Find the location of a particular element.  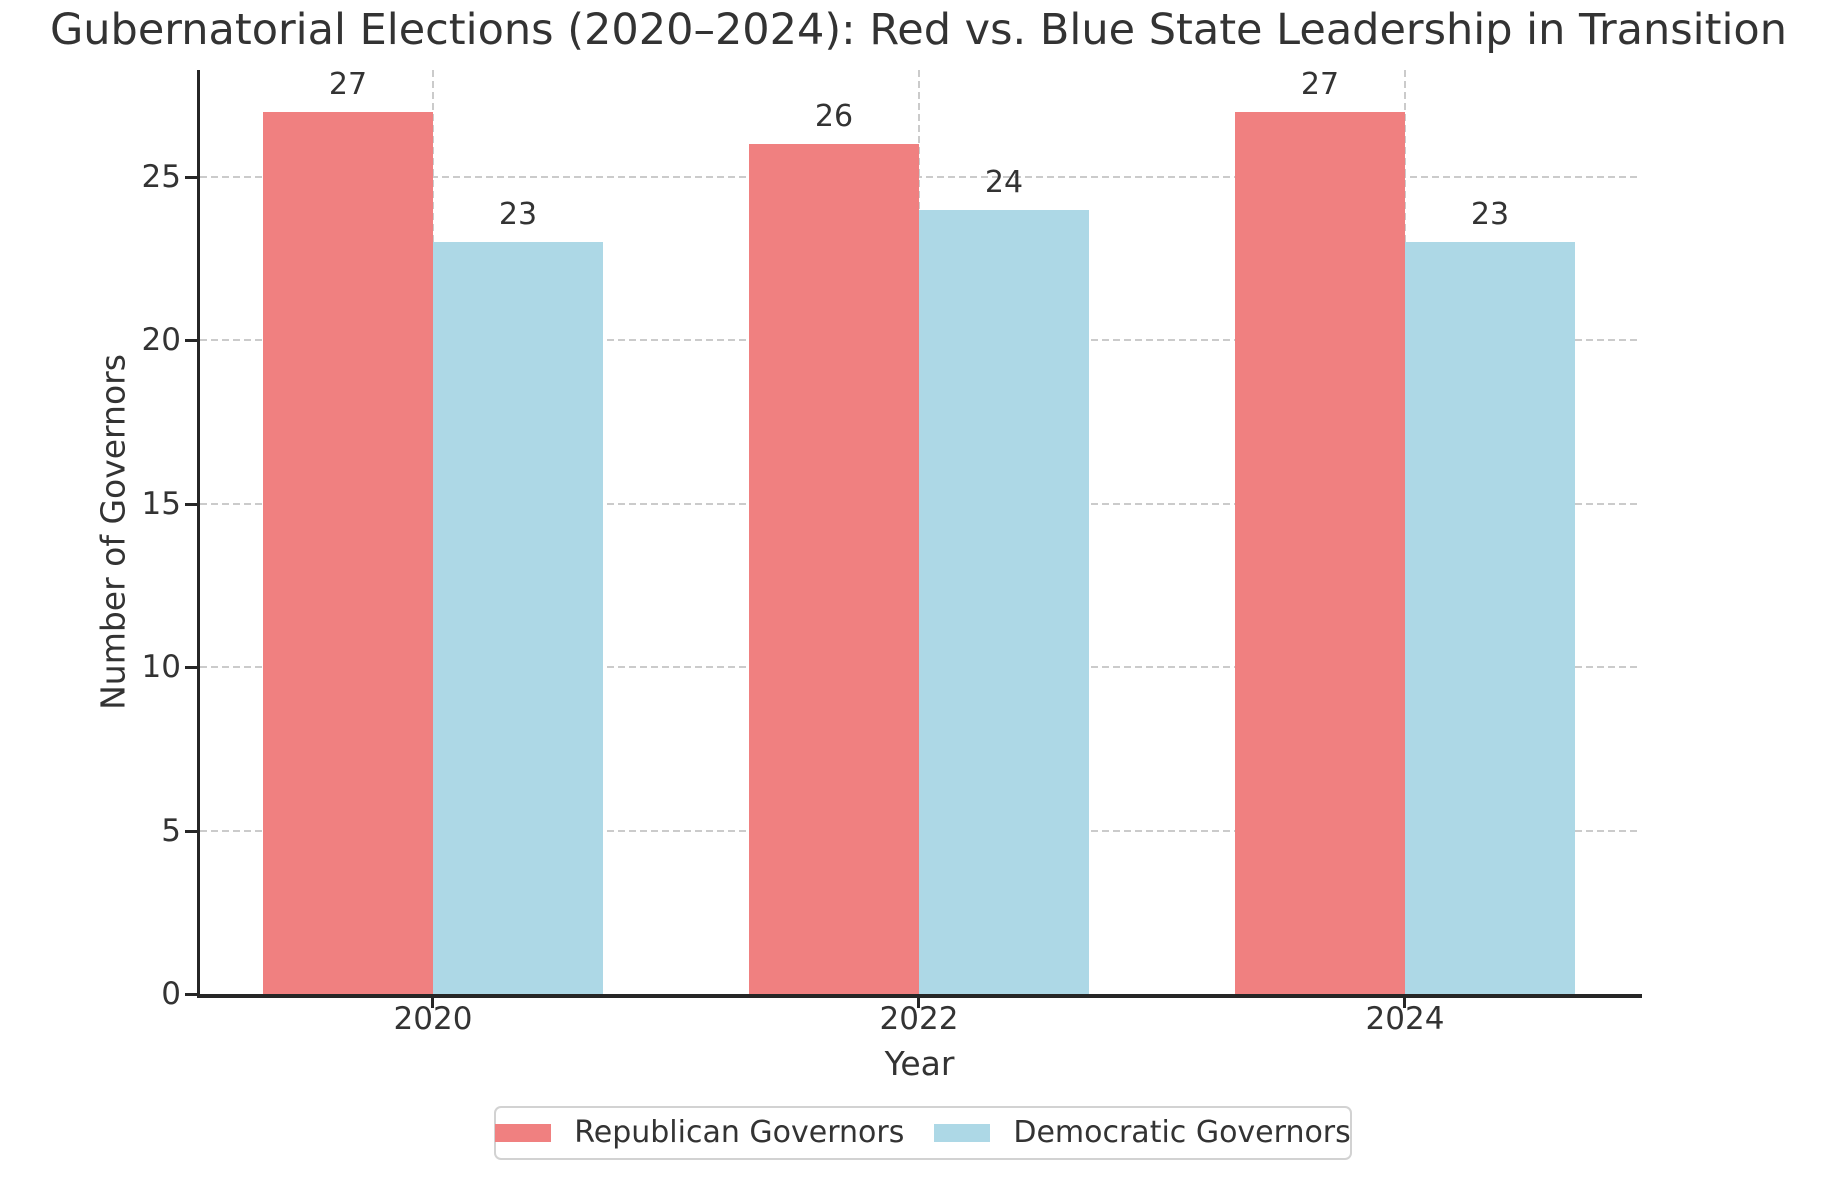

x-tick-label-2024: 2024 is located at coordinates (1405, 1019).